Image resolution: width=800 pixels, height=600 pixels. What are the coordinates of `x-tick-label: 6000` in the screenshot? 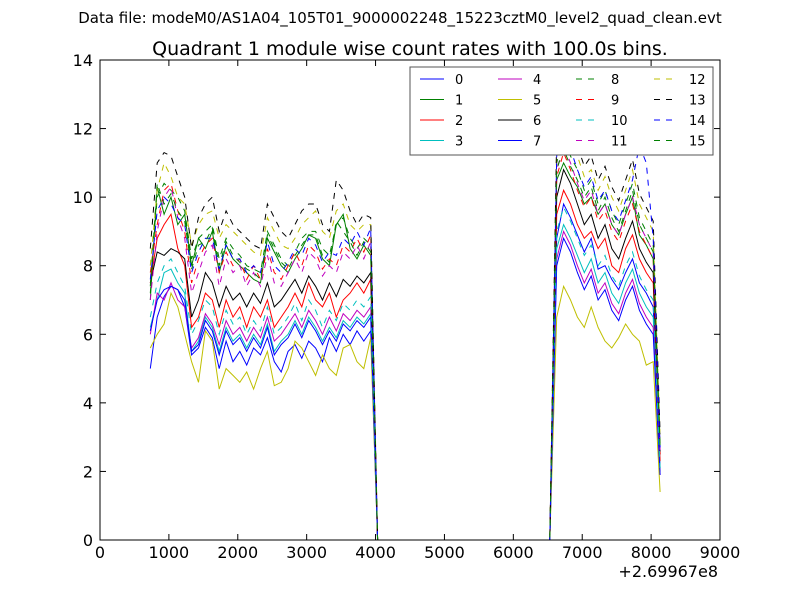 It's located at (513, 552).